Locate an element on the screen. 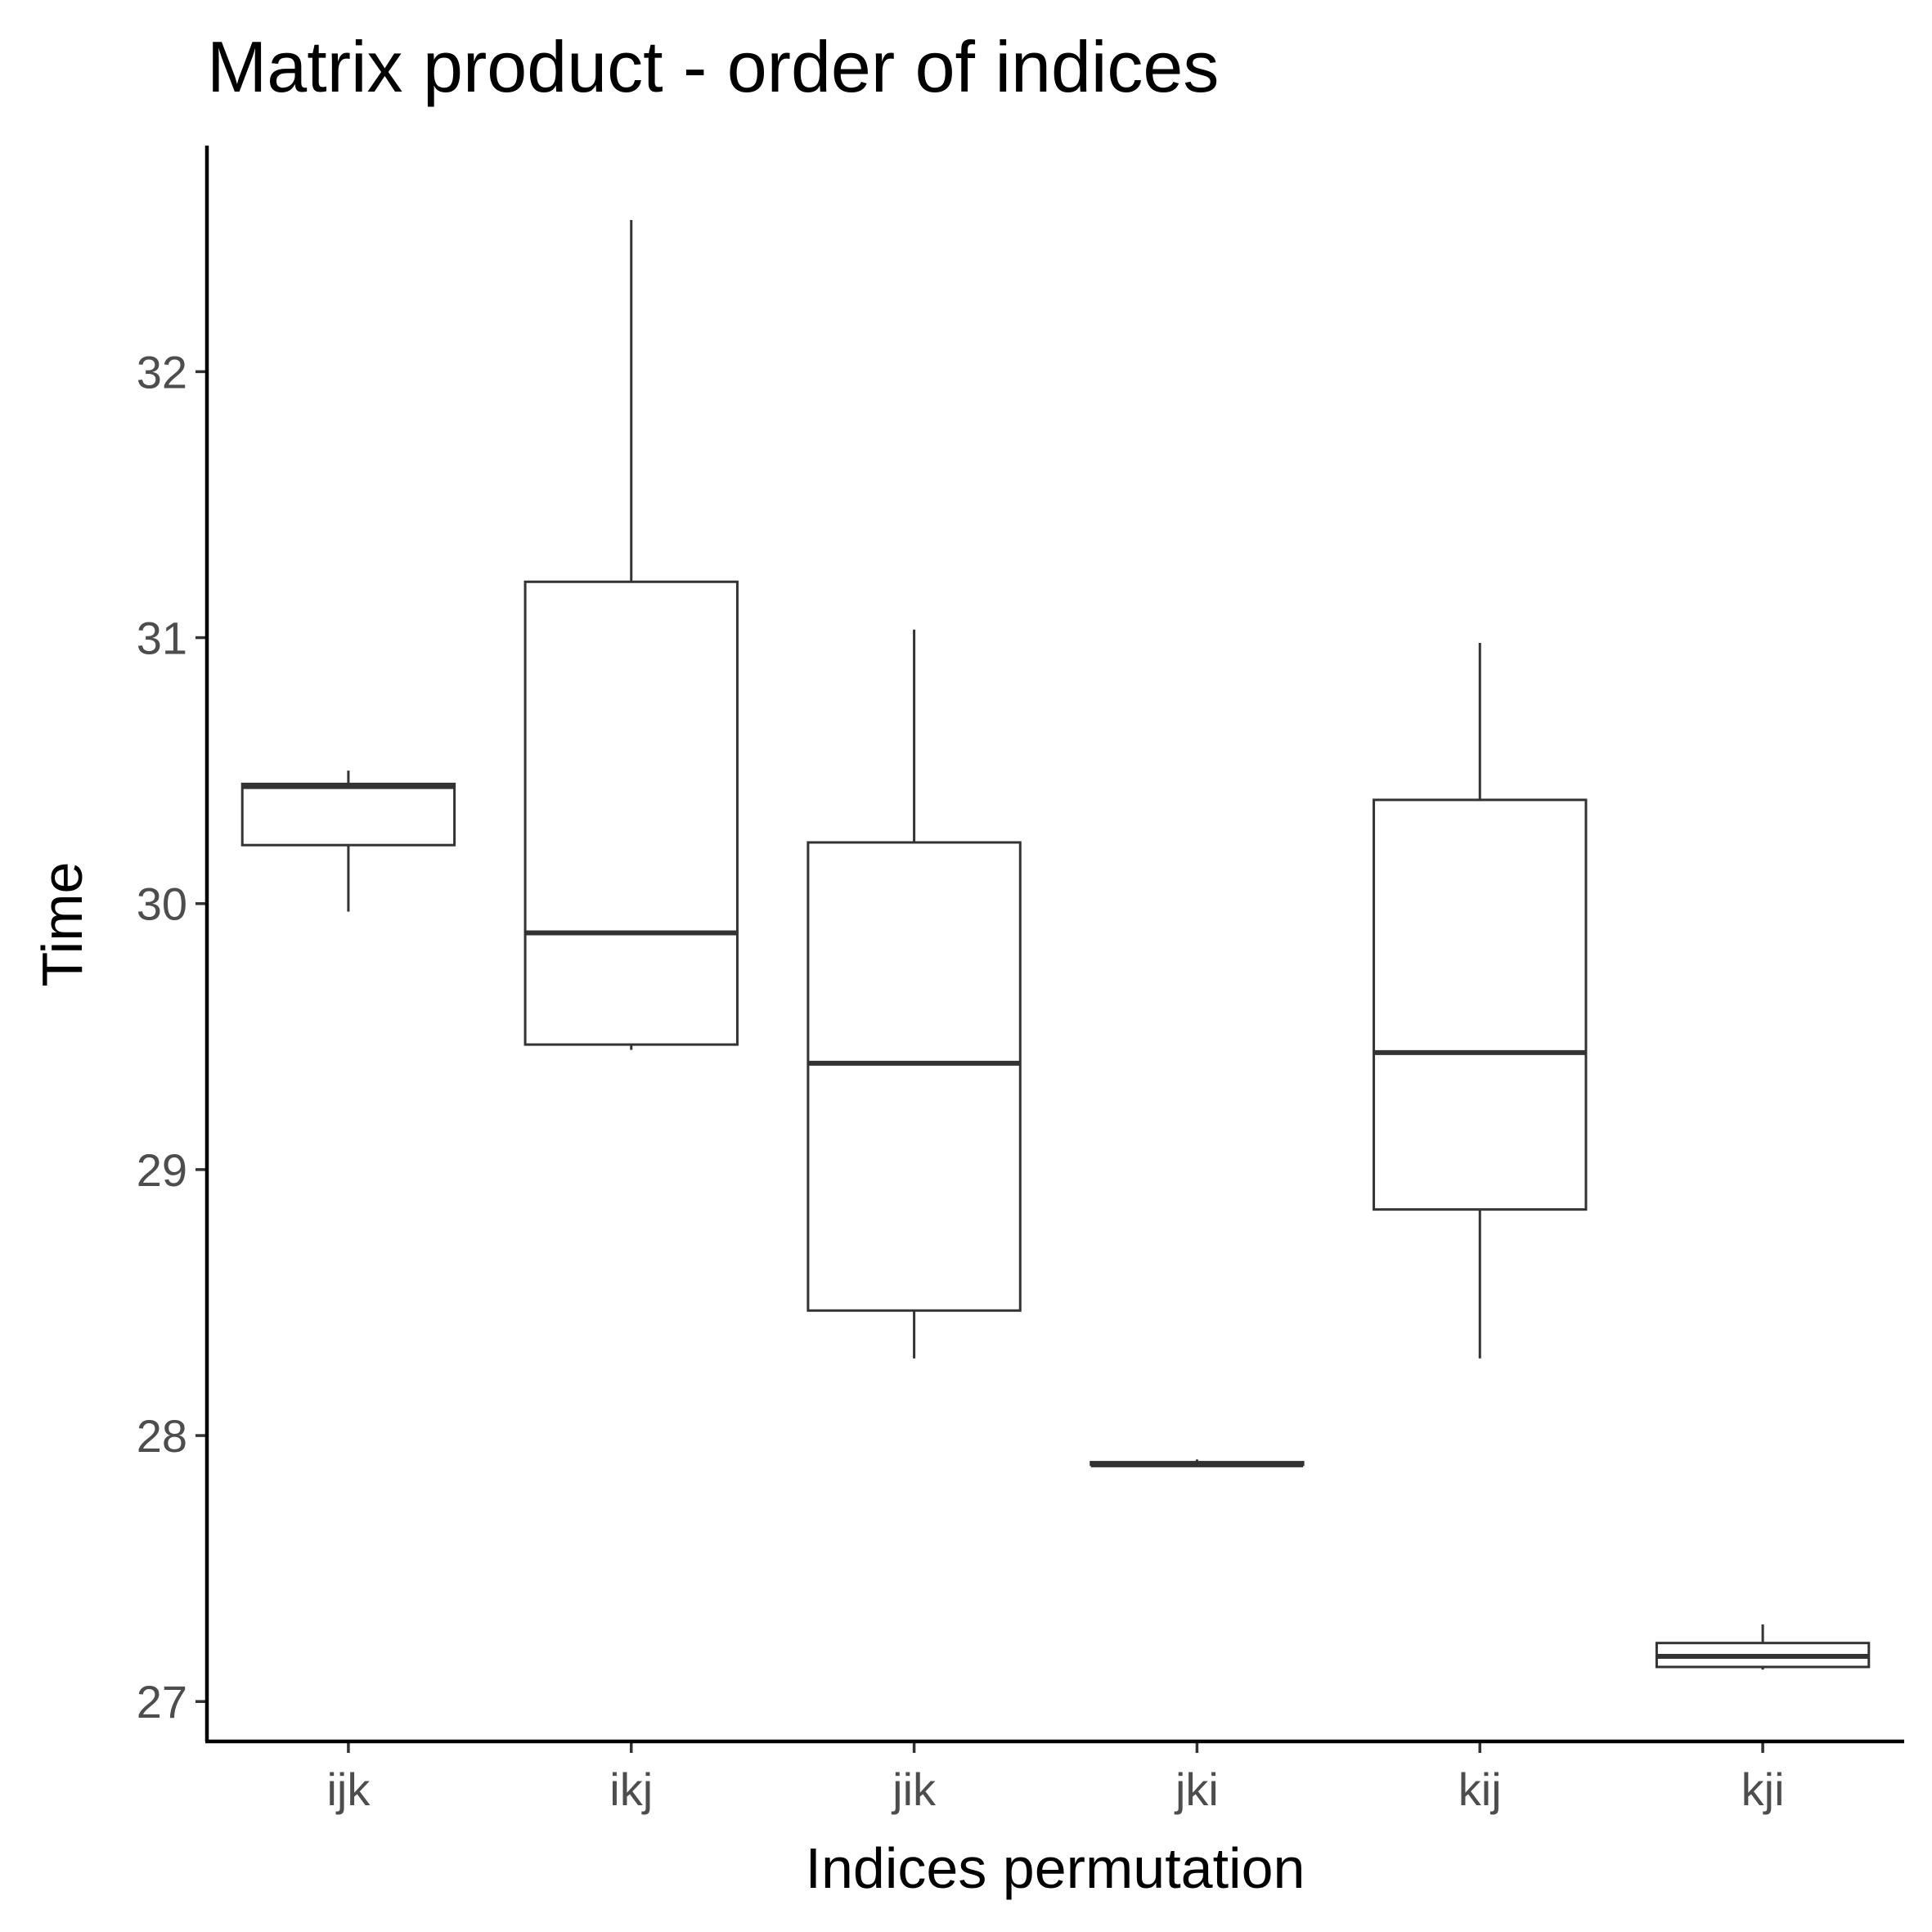  box-kij is located at coordinates (1481, 1001).